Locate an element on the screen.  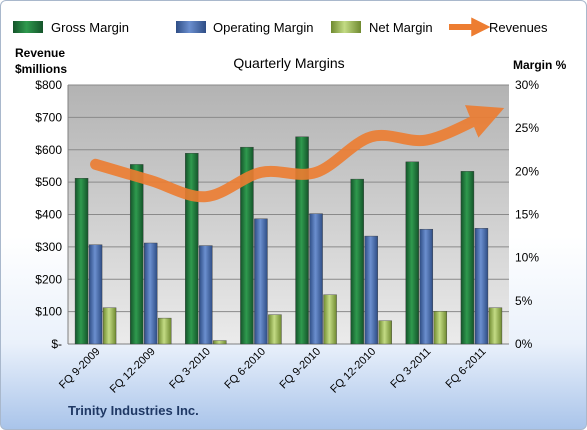
left-tick-label: $700 is located at coordinates (48, 117).